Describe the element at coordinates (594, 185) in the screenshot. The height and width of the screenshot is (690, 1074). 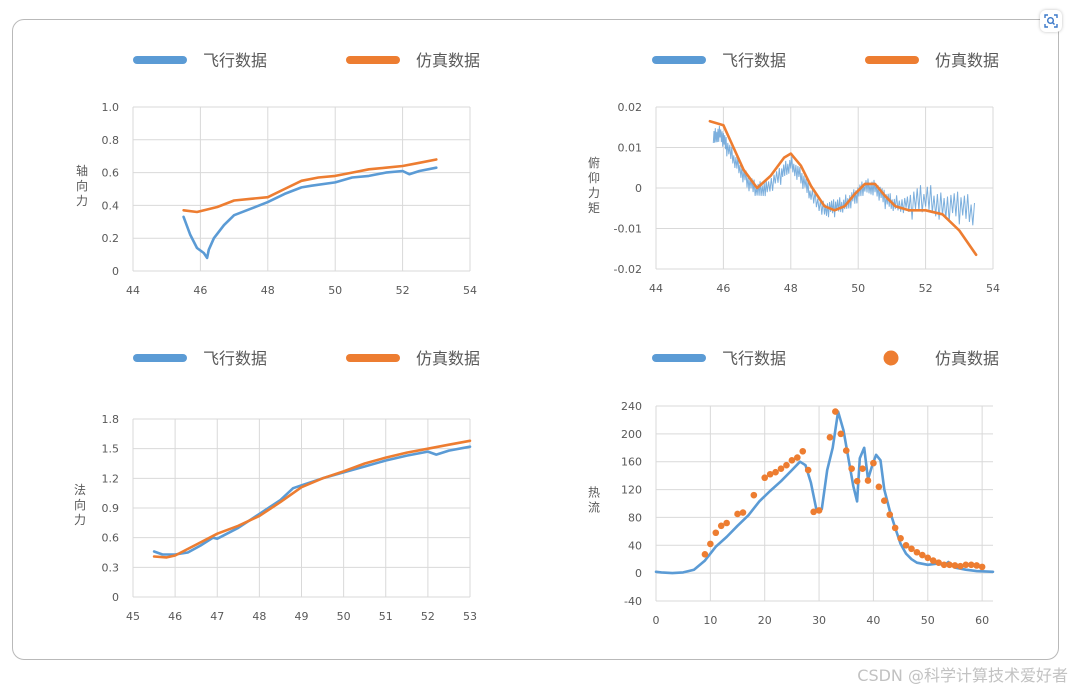
I see `y-axis-label: 俯仰力矩` at that location.